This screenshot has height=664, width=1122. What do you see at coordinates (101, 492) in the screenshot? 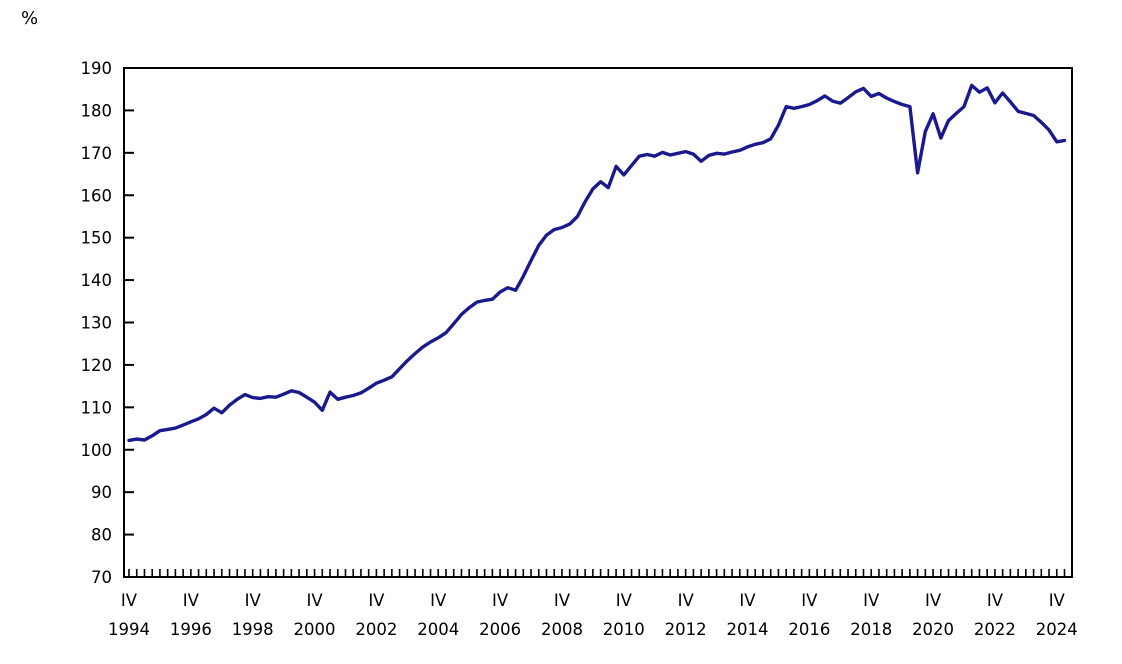
I see `y-axis-tick-label: 90` at bounding box center [101, 492].